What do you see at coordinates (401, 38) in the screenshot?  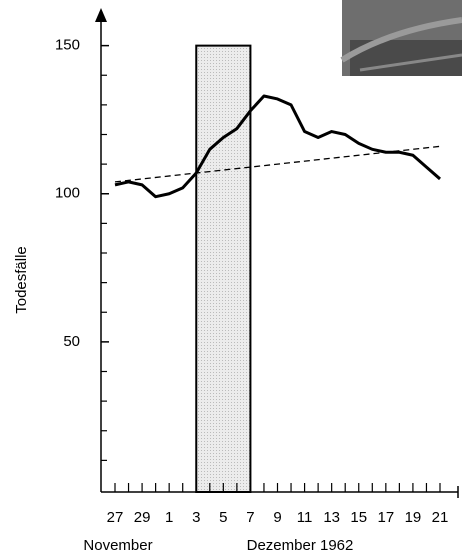 I see `photo-fragment` at bounding box center [401, 38].